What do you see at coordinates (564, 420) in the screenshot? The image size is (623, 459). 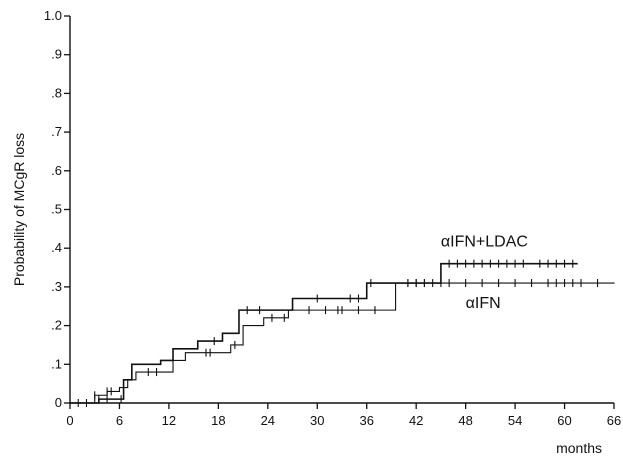 I see `x-tick-label-10: 60` at bounding box center [564, 420].